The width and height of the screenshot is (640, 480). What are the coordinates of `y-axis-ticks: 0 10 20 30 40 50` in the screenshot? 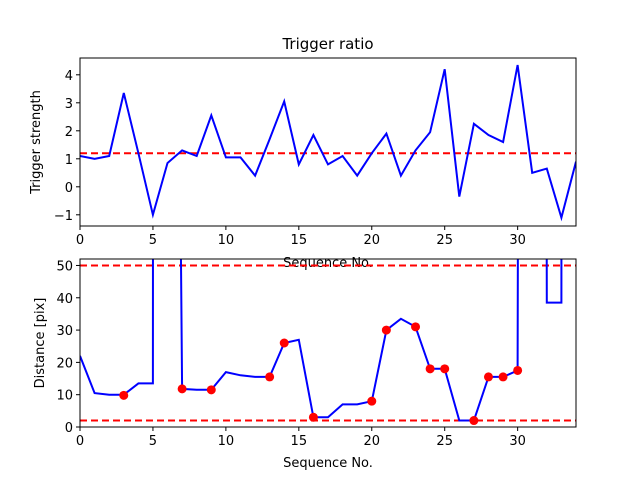 It's located at (68, 347).